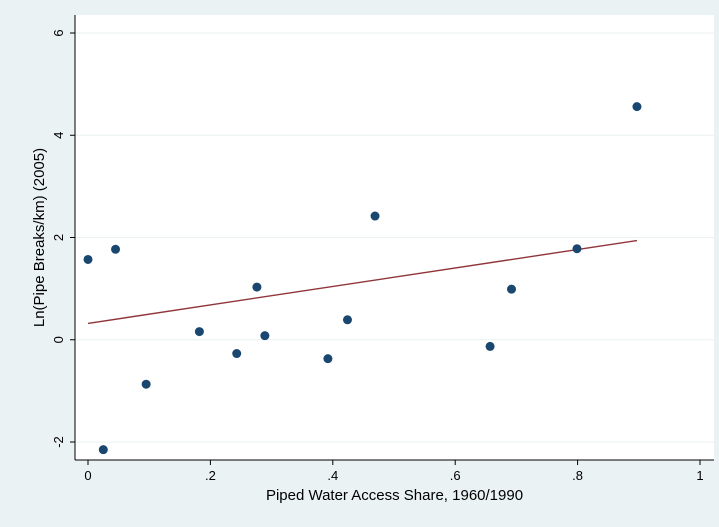  I want to click on y-tick-label: 4, so click(58, 135).